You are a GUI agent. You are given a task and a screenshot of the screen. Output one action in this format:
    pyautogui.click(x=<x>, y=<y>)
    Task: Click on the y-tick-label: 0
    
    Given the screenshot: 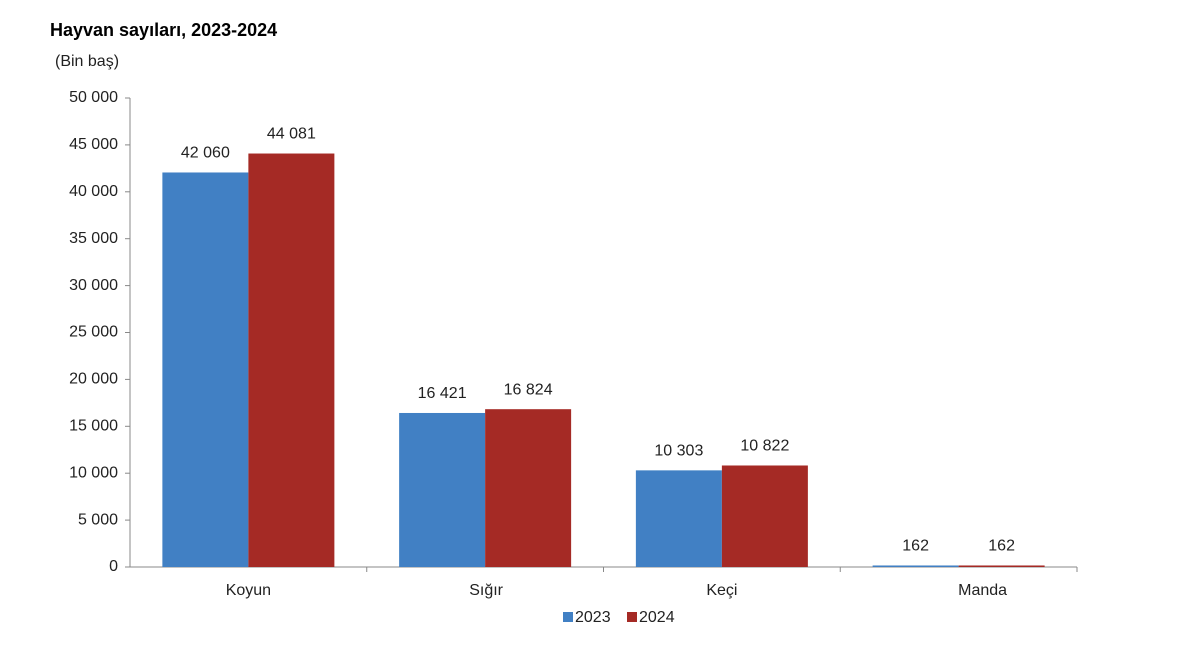 What is the action you would take?
    pyautogui.click(x=113, y=566)
    